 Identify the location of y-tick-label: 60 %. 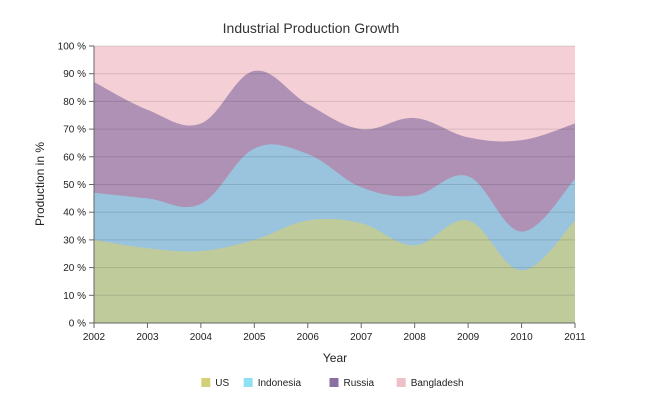
(74, 157).